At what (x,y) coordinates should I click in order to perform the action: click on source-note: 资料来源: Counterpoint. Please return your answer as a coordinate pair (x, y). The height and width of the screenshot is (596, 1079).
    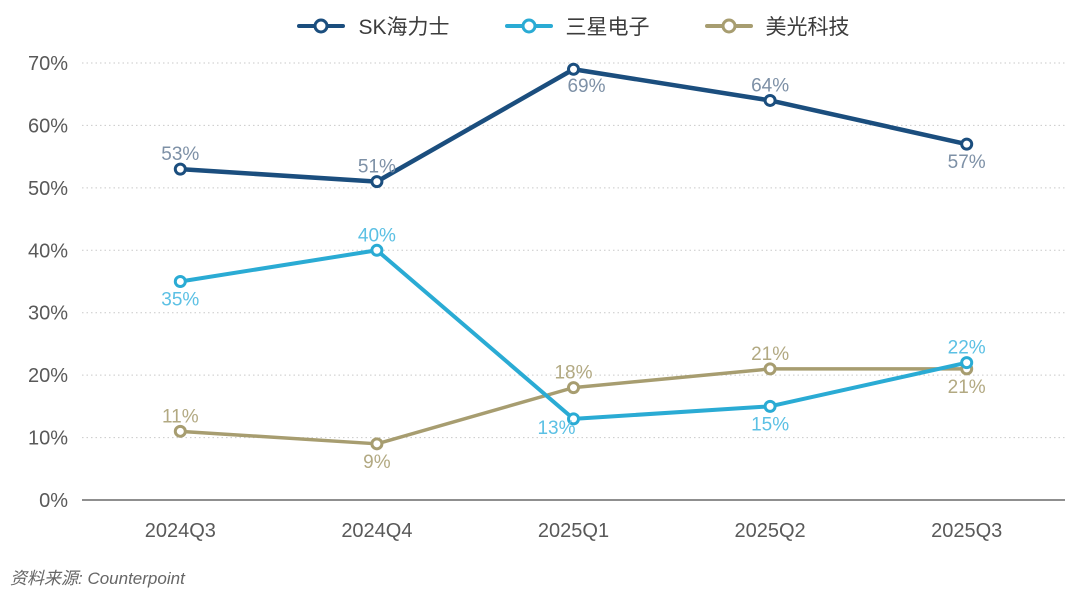
    Looking at the image, I should click on (97, 578).